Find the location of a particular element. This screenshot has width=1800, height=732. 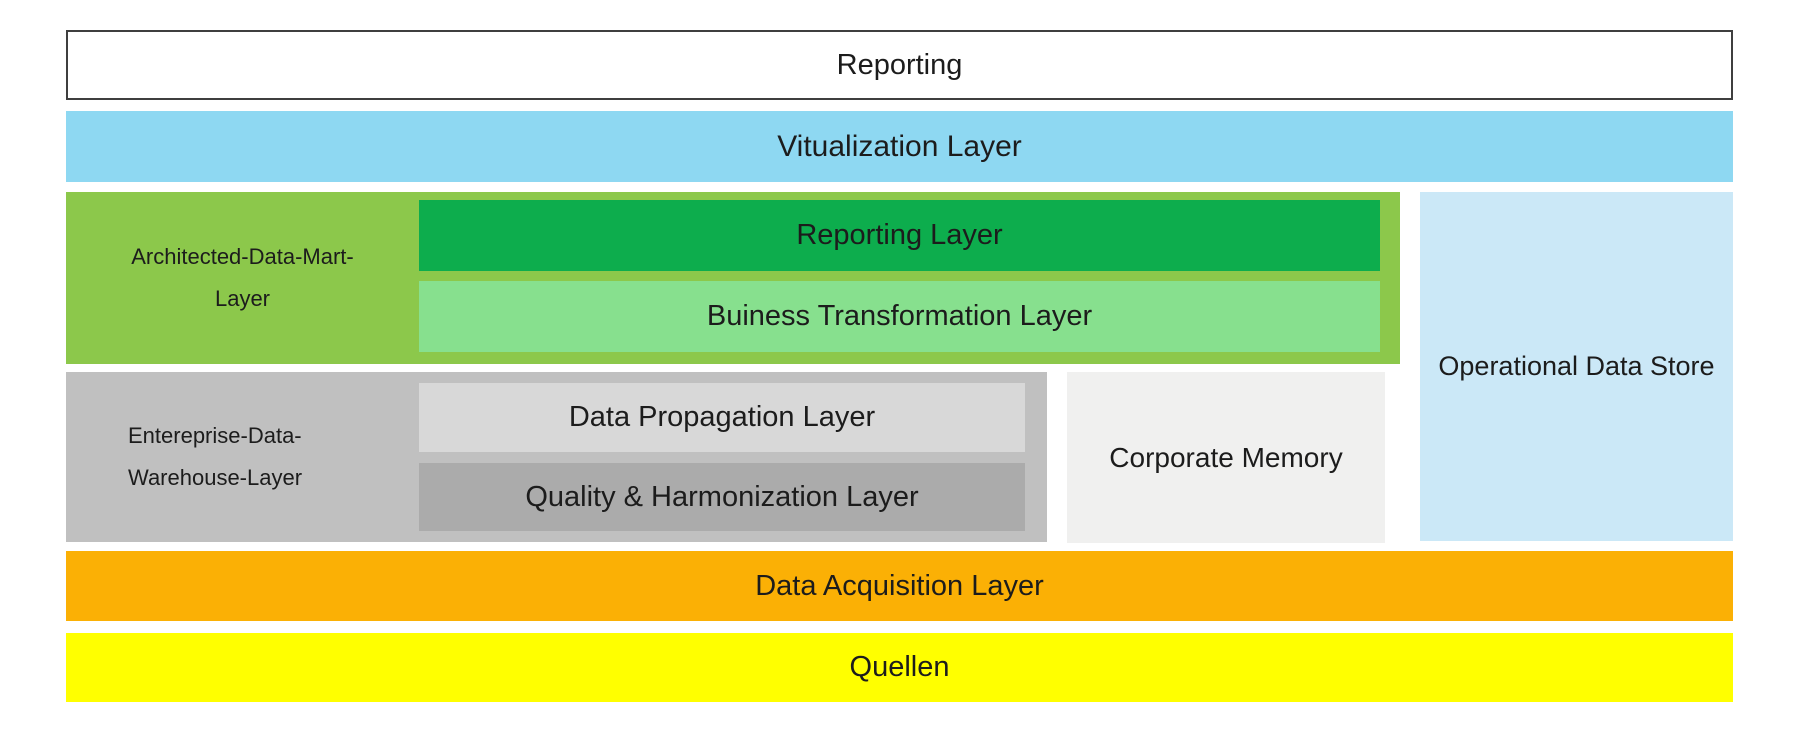

corporate-memory-label: Corporate Memory is located at coordinates (1226, 457).